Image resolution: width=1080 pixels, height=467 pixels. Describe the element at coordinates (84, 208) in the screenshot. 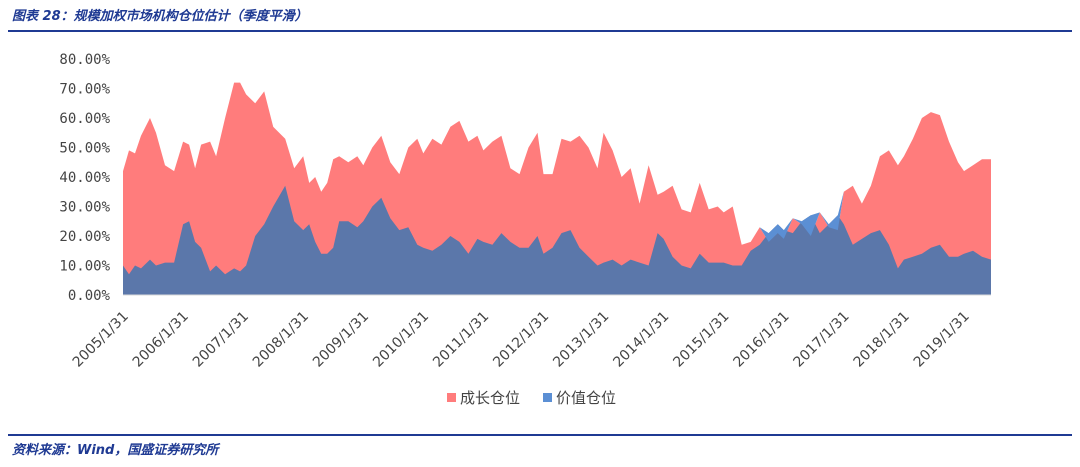

I see `y-tick-label: 30.00%` at that location.